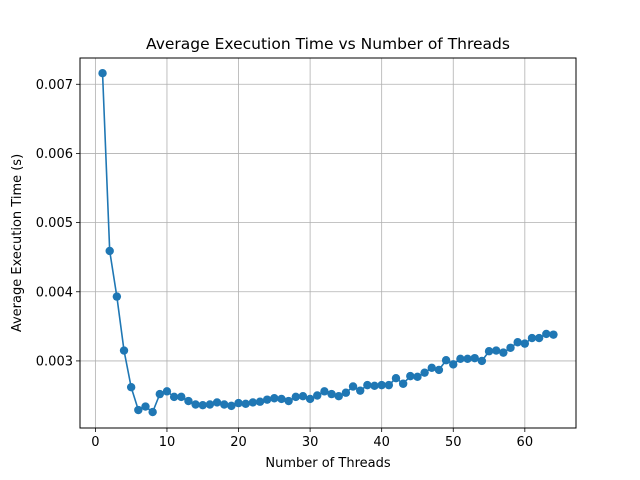 The height and width of the screenshot is (480, 640). What do you see at coordinates (453, 442) in the screenshot?
I see `x-tick-label: 50` at bounding box center [453, 442].